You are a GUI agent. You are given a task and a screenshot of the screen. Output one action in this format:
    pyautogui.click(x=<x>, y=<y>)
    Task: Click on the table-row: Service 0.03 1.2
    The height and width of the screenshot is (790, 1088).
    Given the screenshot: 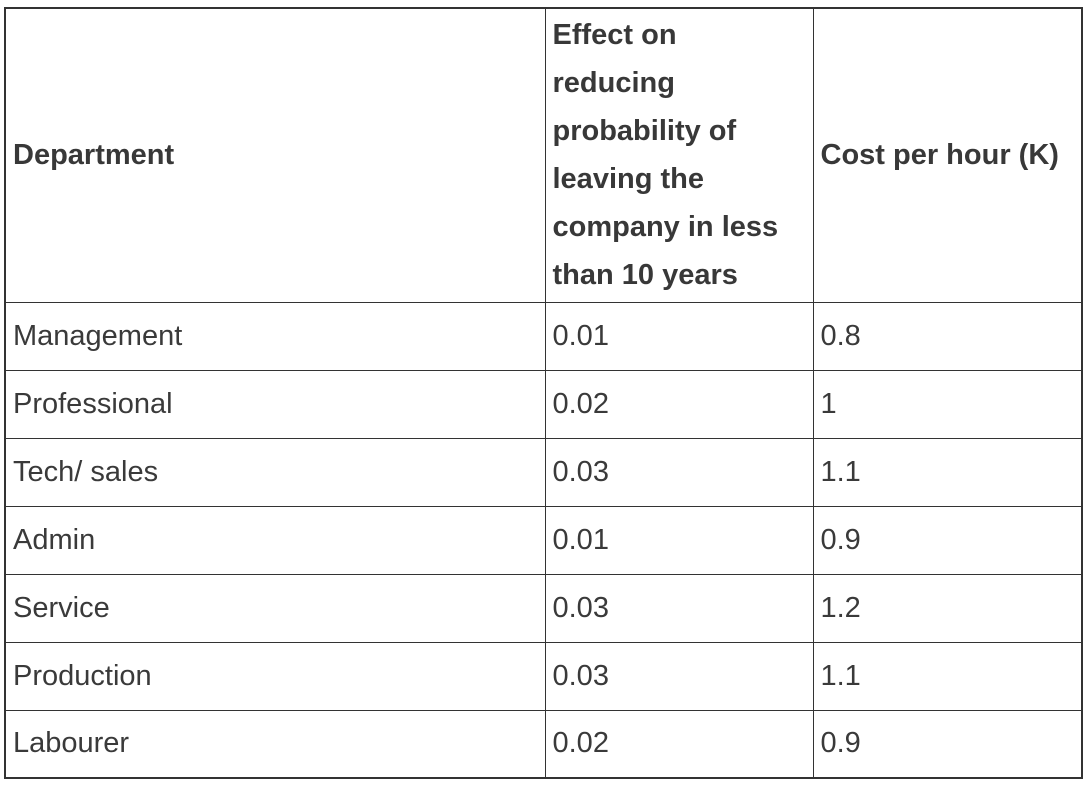 What is the action you would take?
    pyautogui.click(x=543, y=608)
    